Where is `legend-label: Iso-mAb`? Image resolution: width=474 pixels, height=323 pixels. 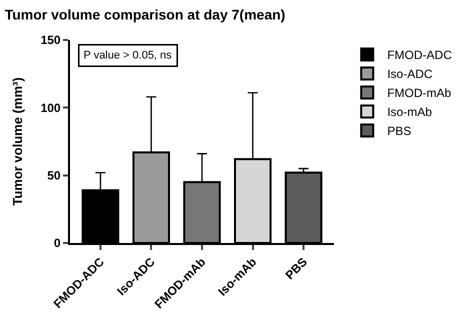 legend-label: Iso-mAb is located at coordinates (409, 112).